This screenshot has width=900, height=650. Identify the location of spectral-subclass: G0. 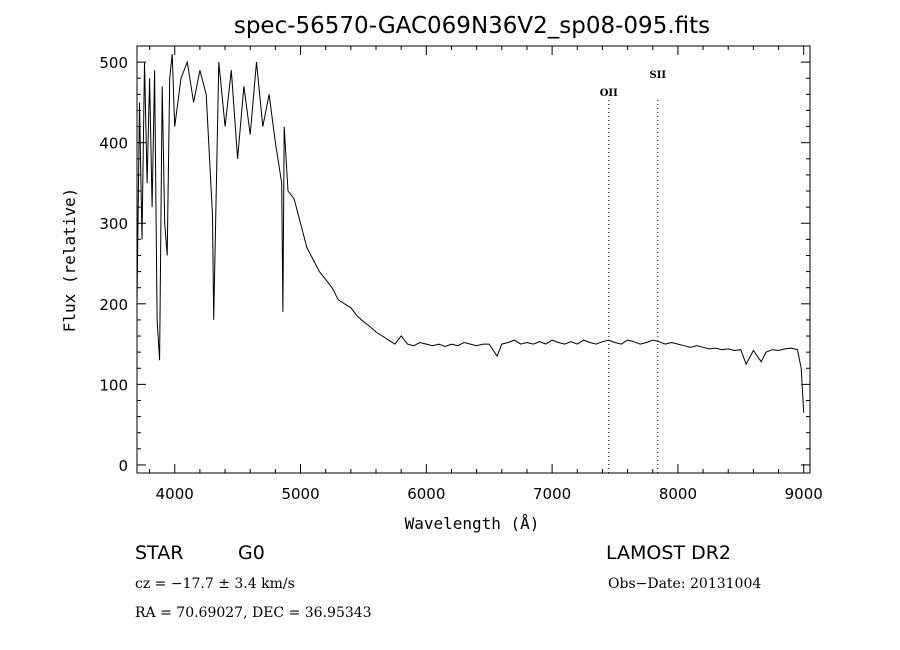
(251, 553).